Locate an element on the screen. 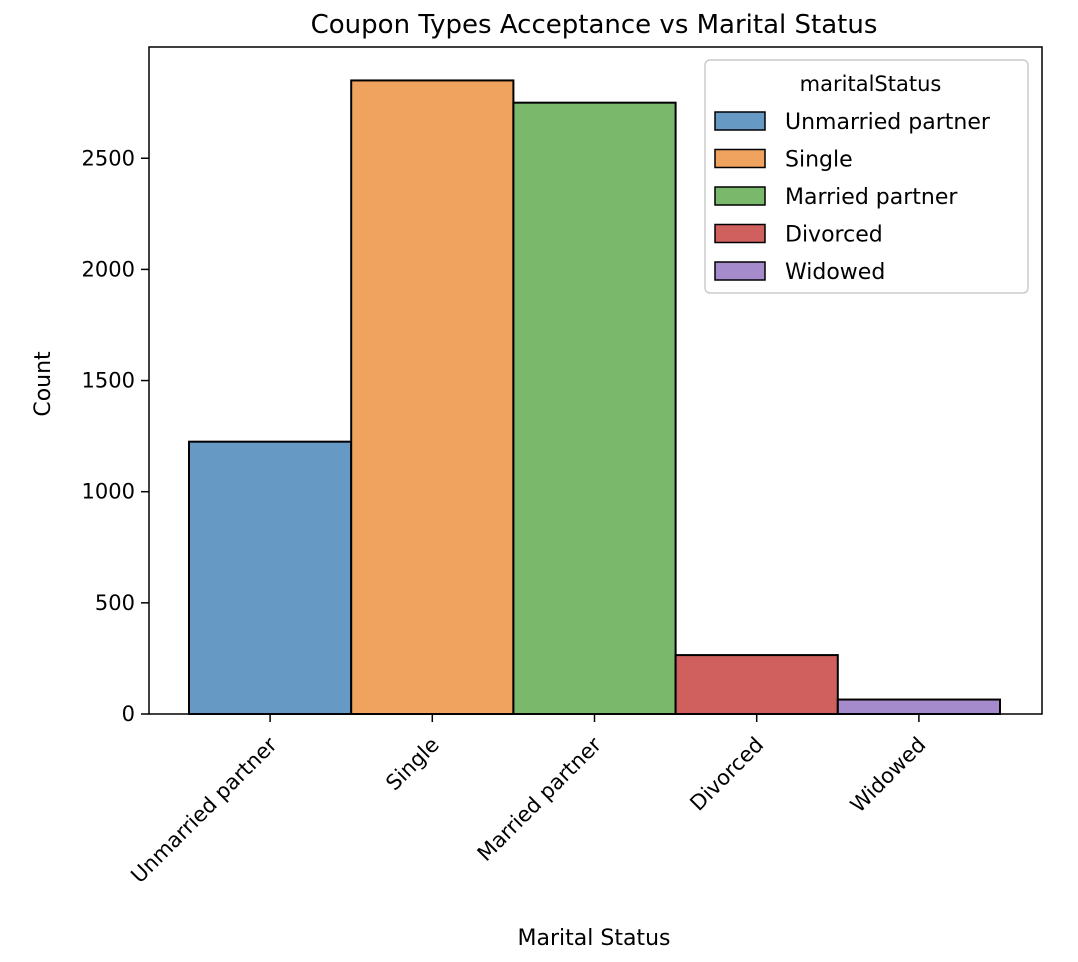 The height and width of the screenshot is (962, 1078). y-tick-label: 0 is located at coordinates (128, 714).